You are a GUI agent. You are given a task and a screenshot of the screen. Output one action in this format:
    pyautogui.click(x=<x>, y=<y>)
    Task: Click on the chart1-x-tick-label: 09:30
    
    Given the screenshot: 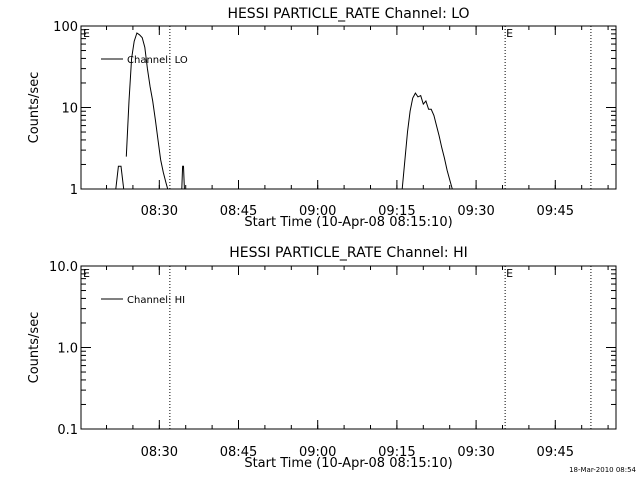 What is the action you would take?
    pyautogui.click(x=475, y=211)
    